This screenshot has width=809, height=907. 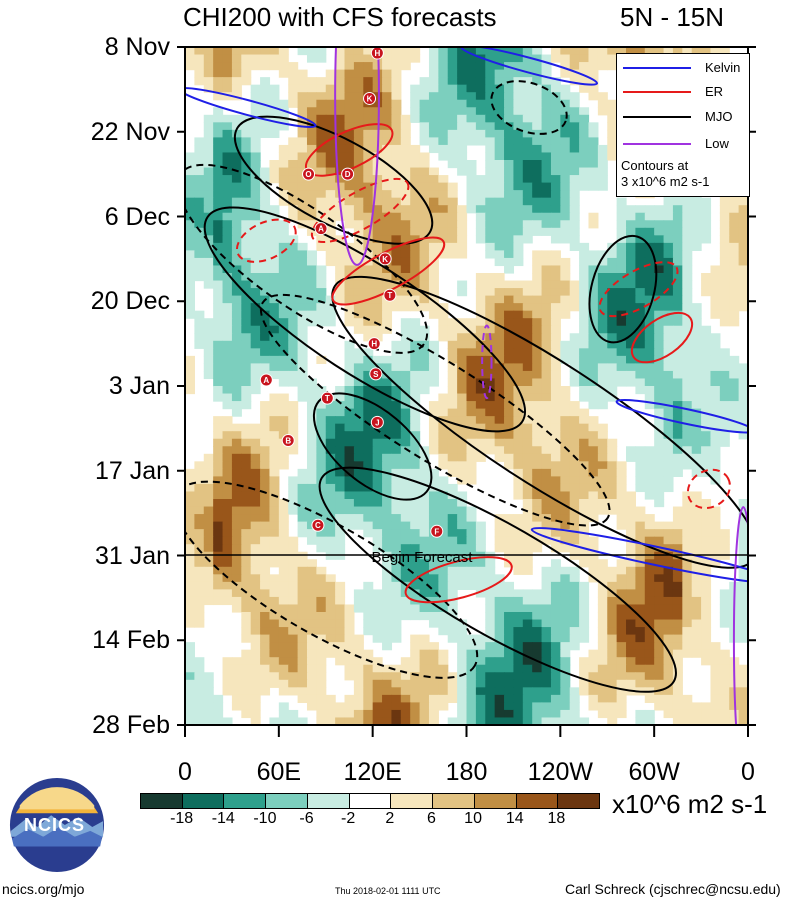 I want to click on y-tick-label: 8 Nov, so click(x=137, y=47).